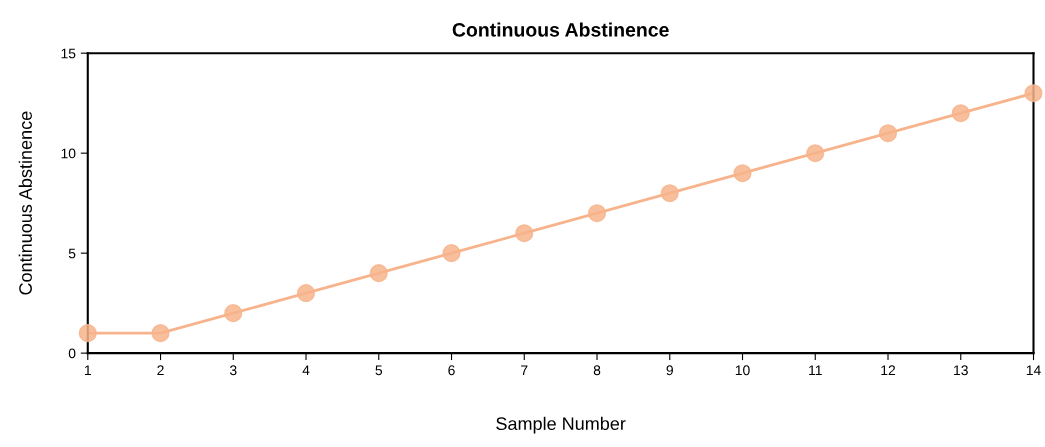  Describe the element at coordinates (233, 370) in the screenshot. I see `x-tick-label: 3` at that location.